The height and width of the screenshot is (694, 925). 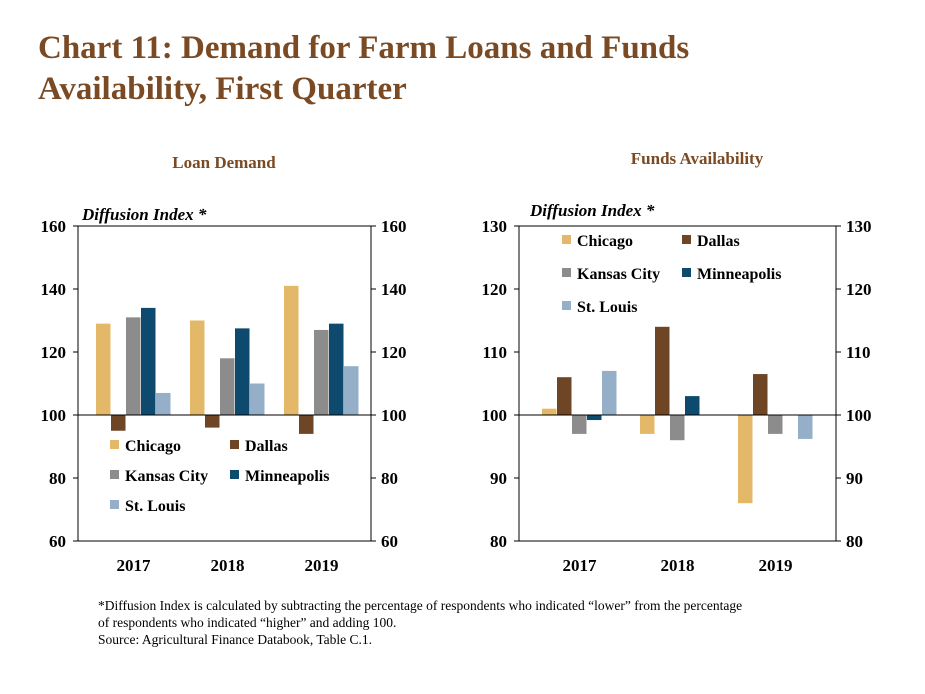 What do you see at coordinates (389, 541) in the screenshot?
I see `y-tick-label-right: 60` at bounding box center [389, 541].